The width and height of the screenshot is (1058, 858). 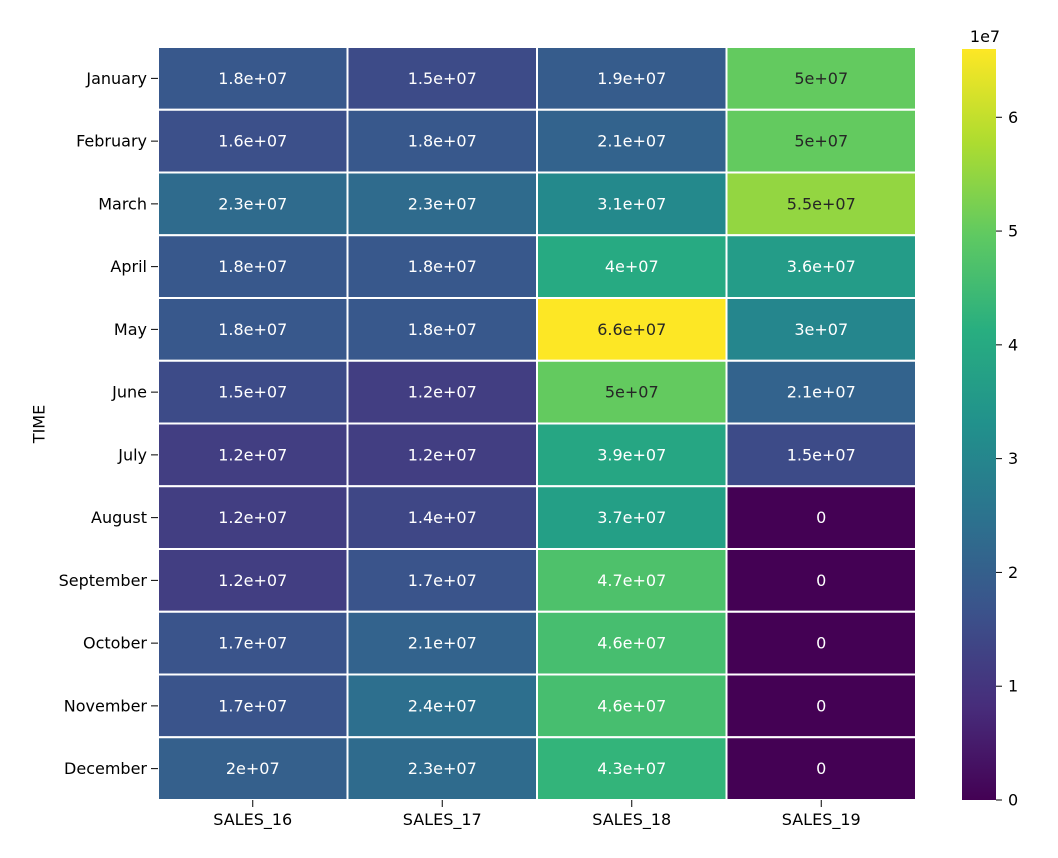 I want to click on cell-annotation: 4.6e+07, so click(x=631, y=643).